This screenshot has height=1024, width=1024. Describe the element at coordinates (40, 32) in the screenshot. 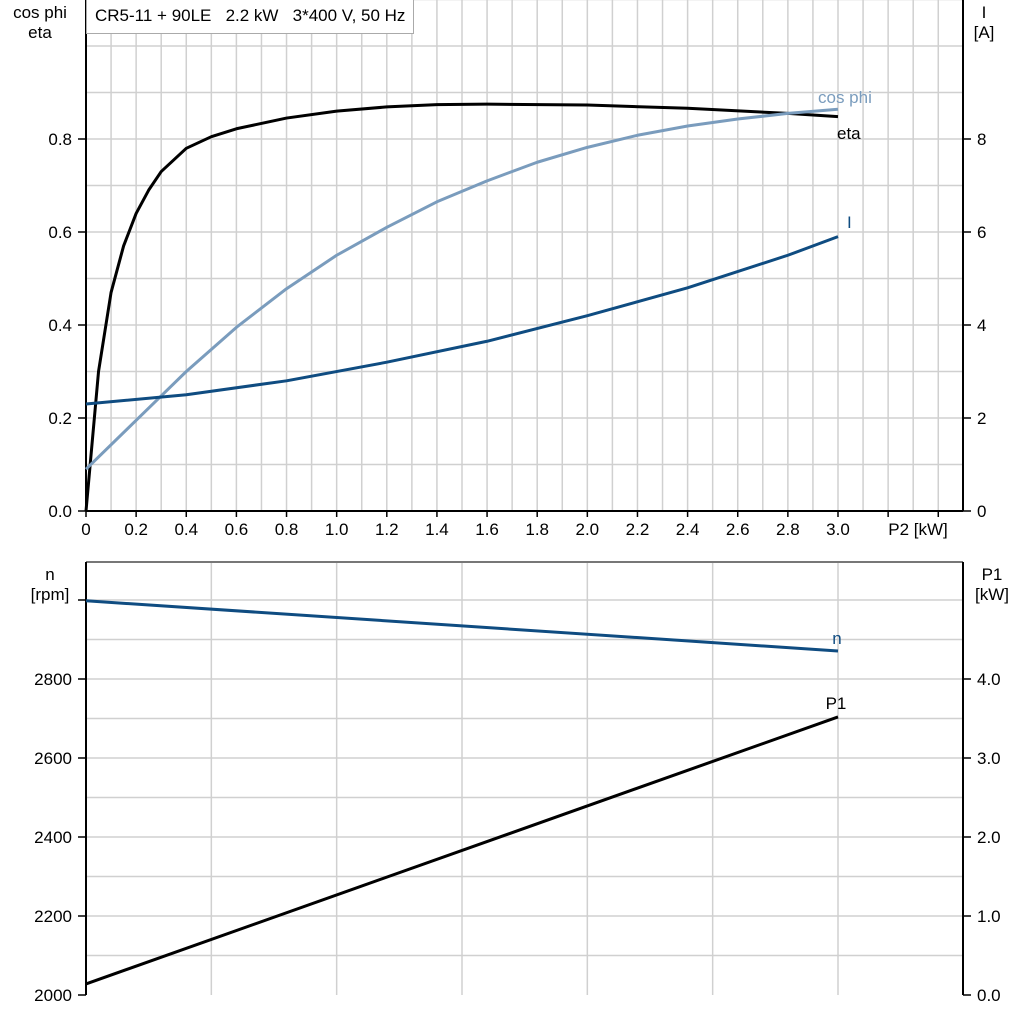

I see `y-axis-label-left: eta` at that location.